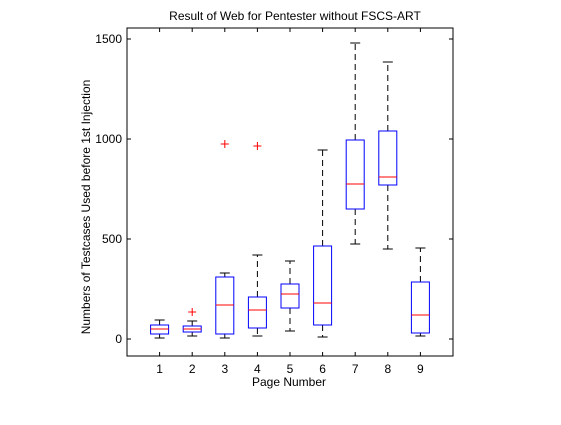  What do you see at coordinates (192, 369) in the screenshot?
I see `x-tick-label: 2` at bounding box center [192, 369].